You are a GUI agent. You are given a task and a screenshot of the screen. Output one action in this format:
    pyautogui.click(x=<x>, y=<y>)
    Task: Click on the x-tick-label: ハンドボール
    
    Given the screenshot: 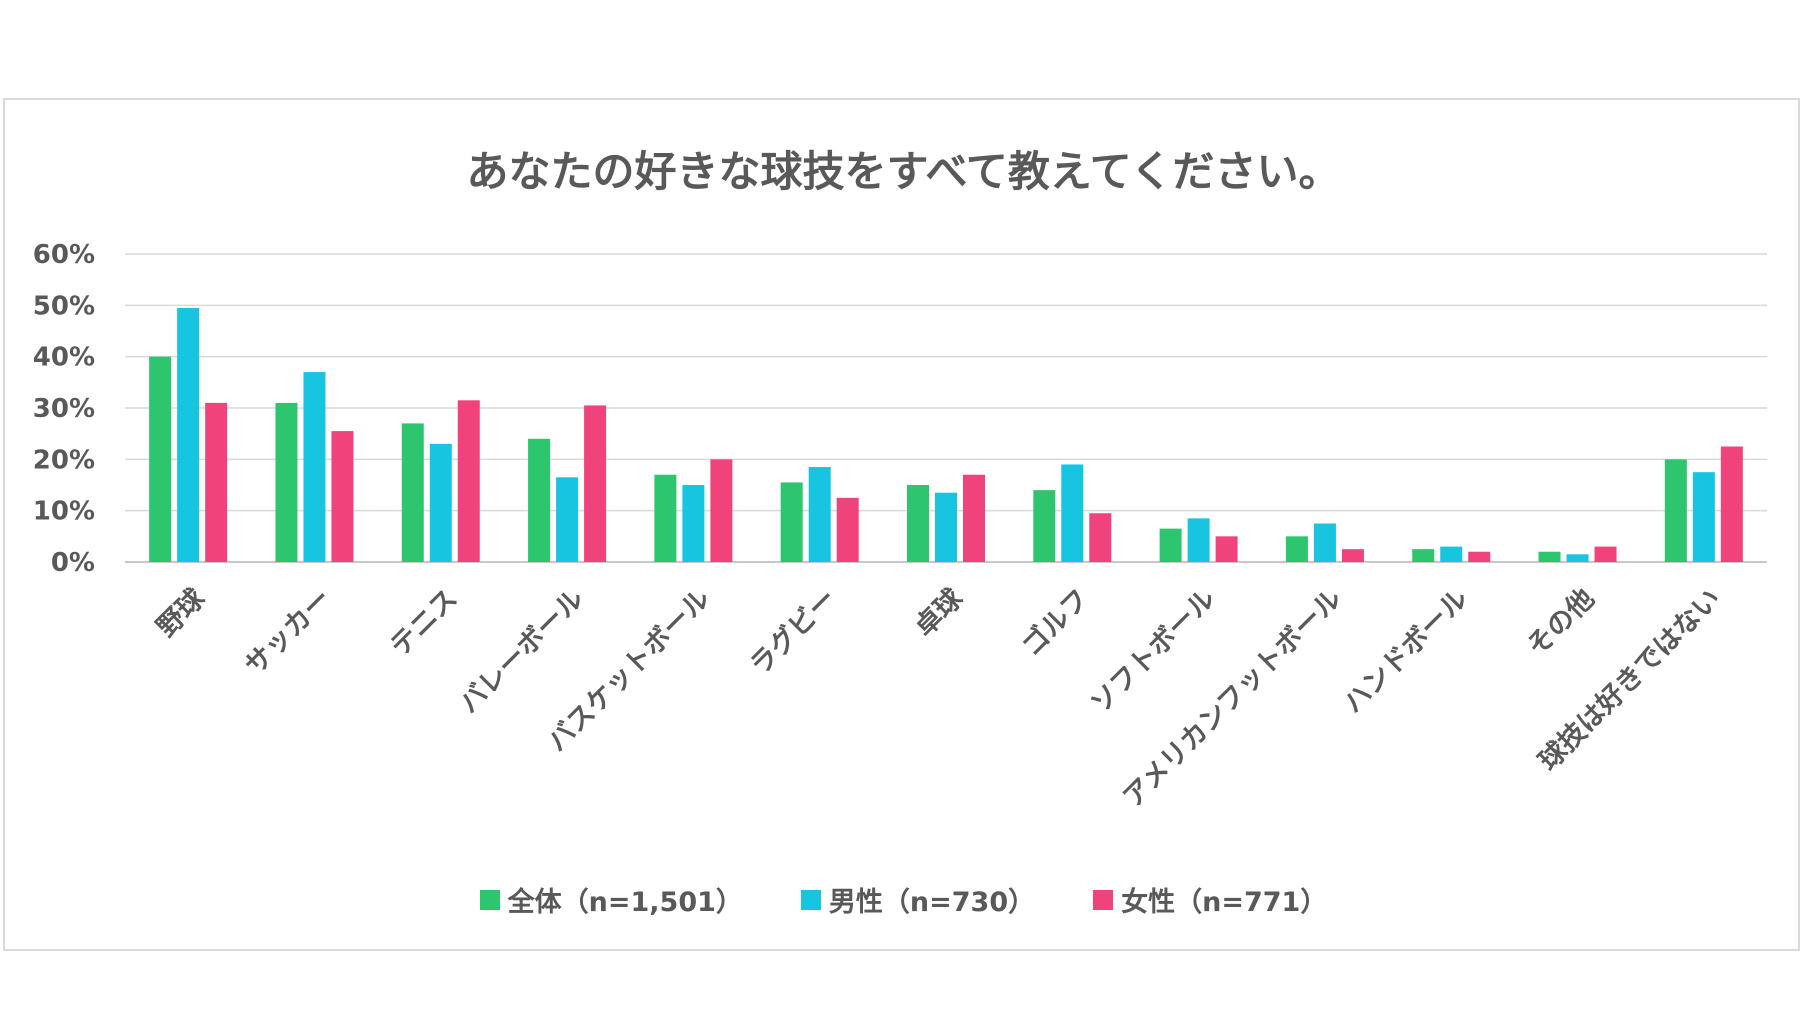 What is the action you would take?
    pyautogui.click(x=1406, y=651)
    